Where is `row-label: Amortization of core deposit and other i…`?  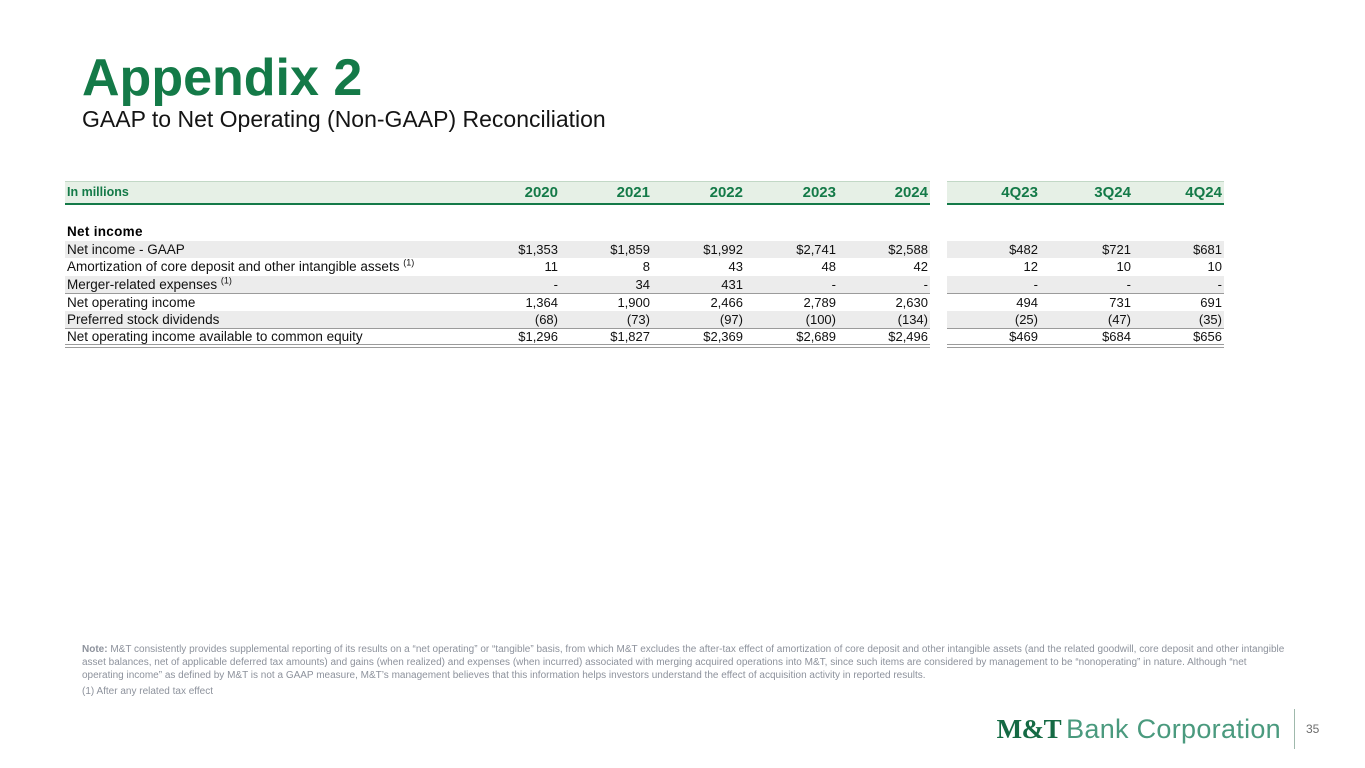 row-label: Amortization of core deposit and other i… is located at coordinates (241, 266).